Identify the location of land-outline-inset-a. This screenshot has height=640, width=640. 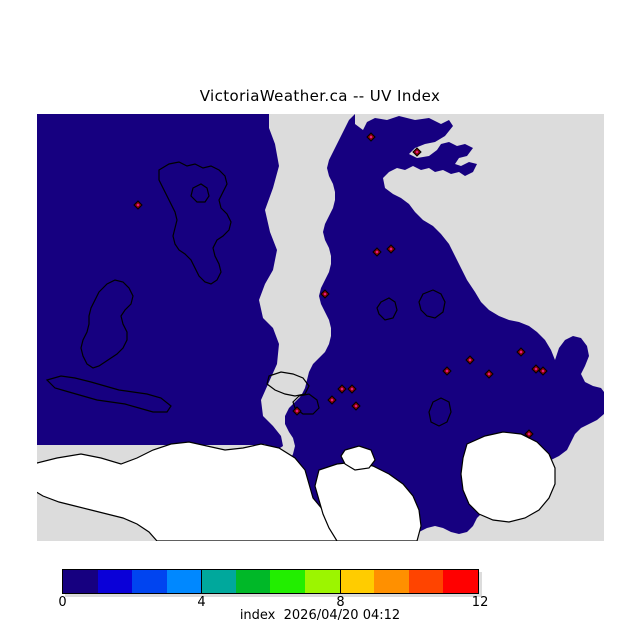
(358, 458).